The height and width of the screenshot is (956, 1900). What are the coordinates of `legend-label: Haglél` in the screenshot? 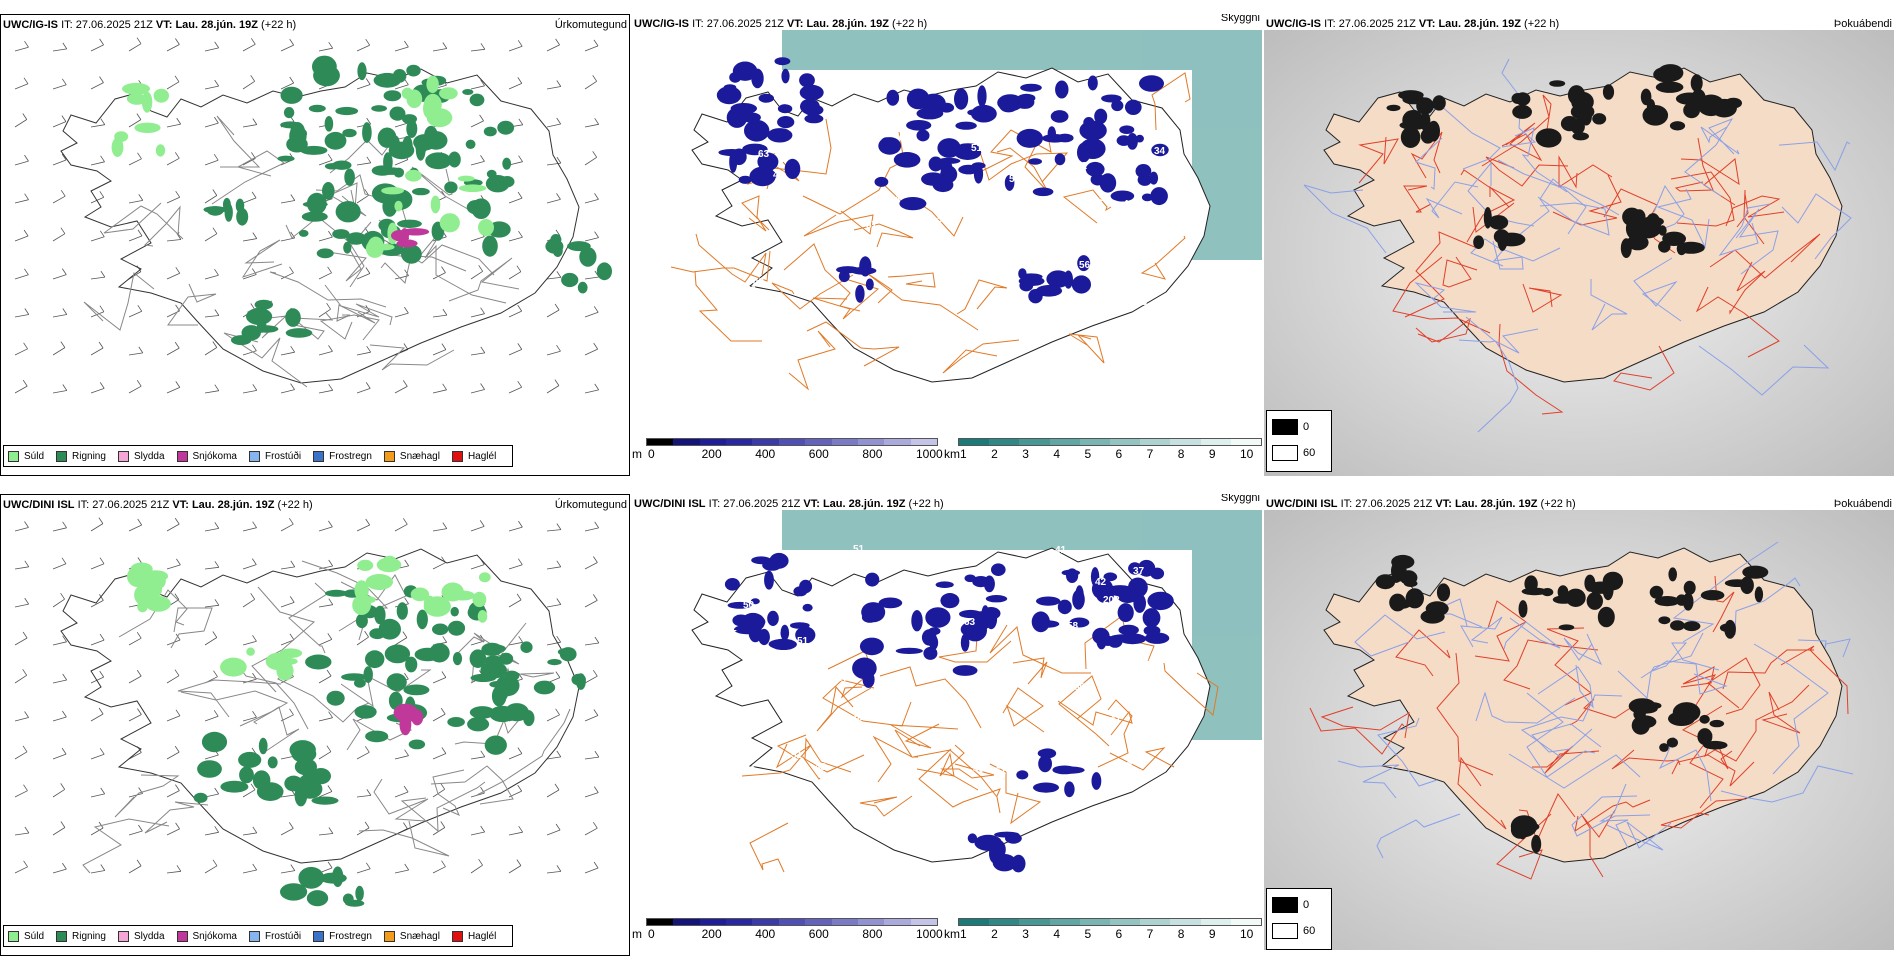 It's located at (482, 936).